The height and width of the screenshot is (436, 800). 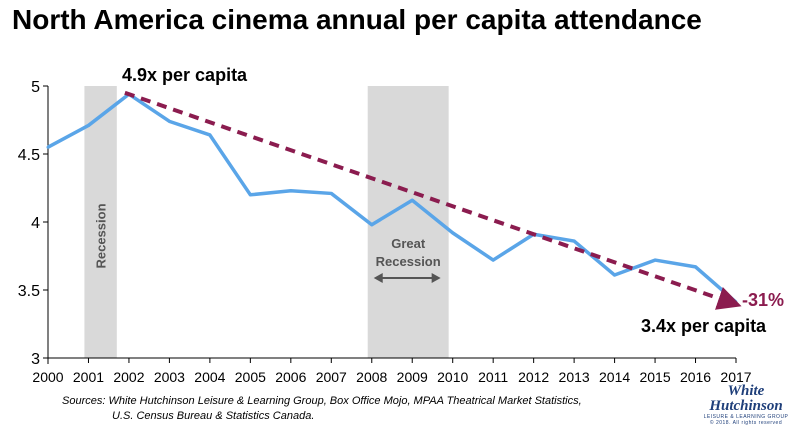 What do you see at coordinates (213, 416) in the screenshot?
I see `sources-line-2: U.S. Census Bureau & Statistics Canada.` at bounding box center [213, 416].